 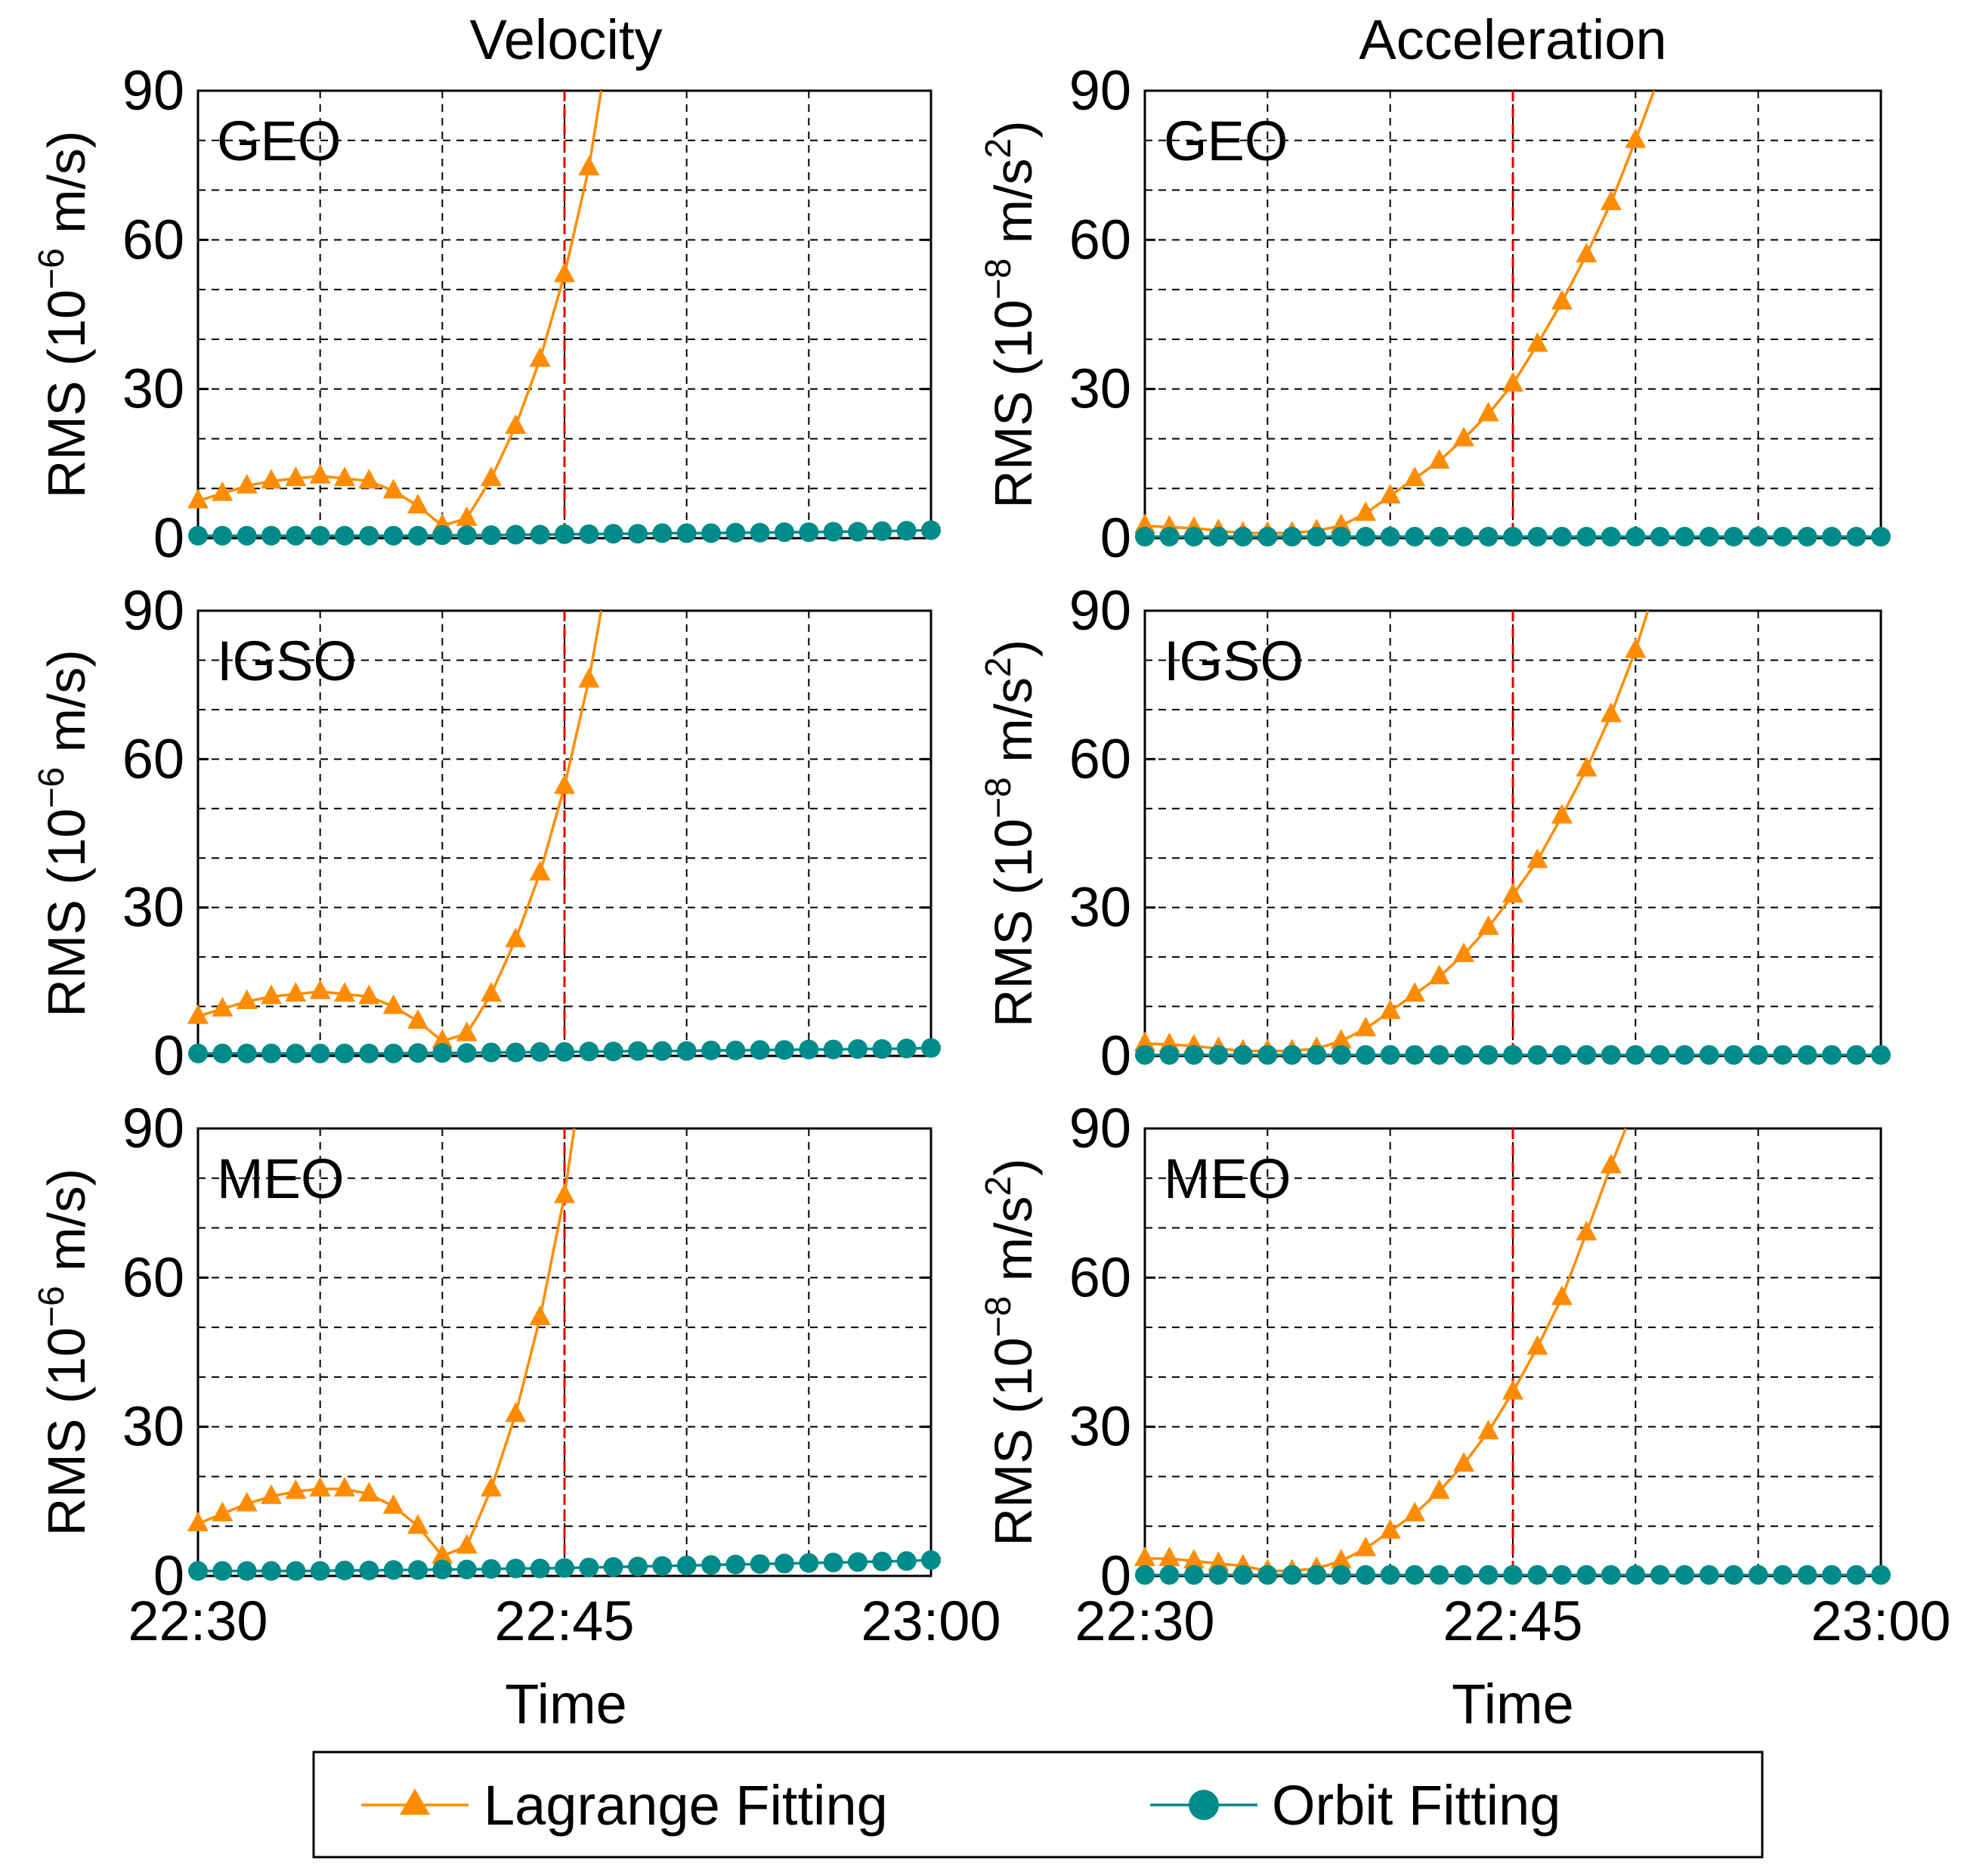 I want to click on legend-orbit-marker, so click(x=1204, y=1805).